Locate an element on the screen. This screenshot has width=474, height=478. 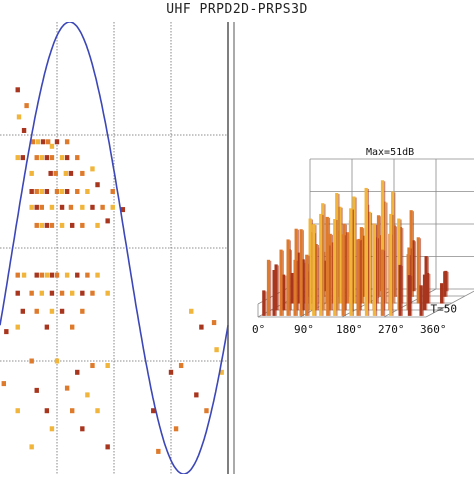
x-tick-label: 270° is located at coordinates (391, 329).